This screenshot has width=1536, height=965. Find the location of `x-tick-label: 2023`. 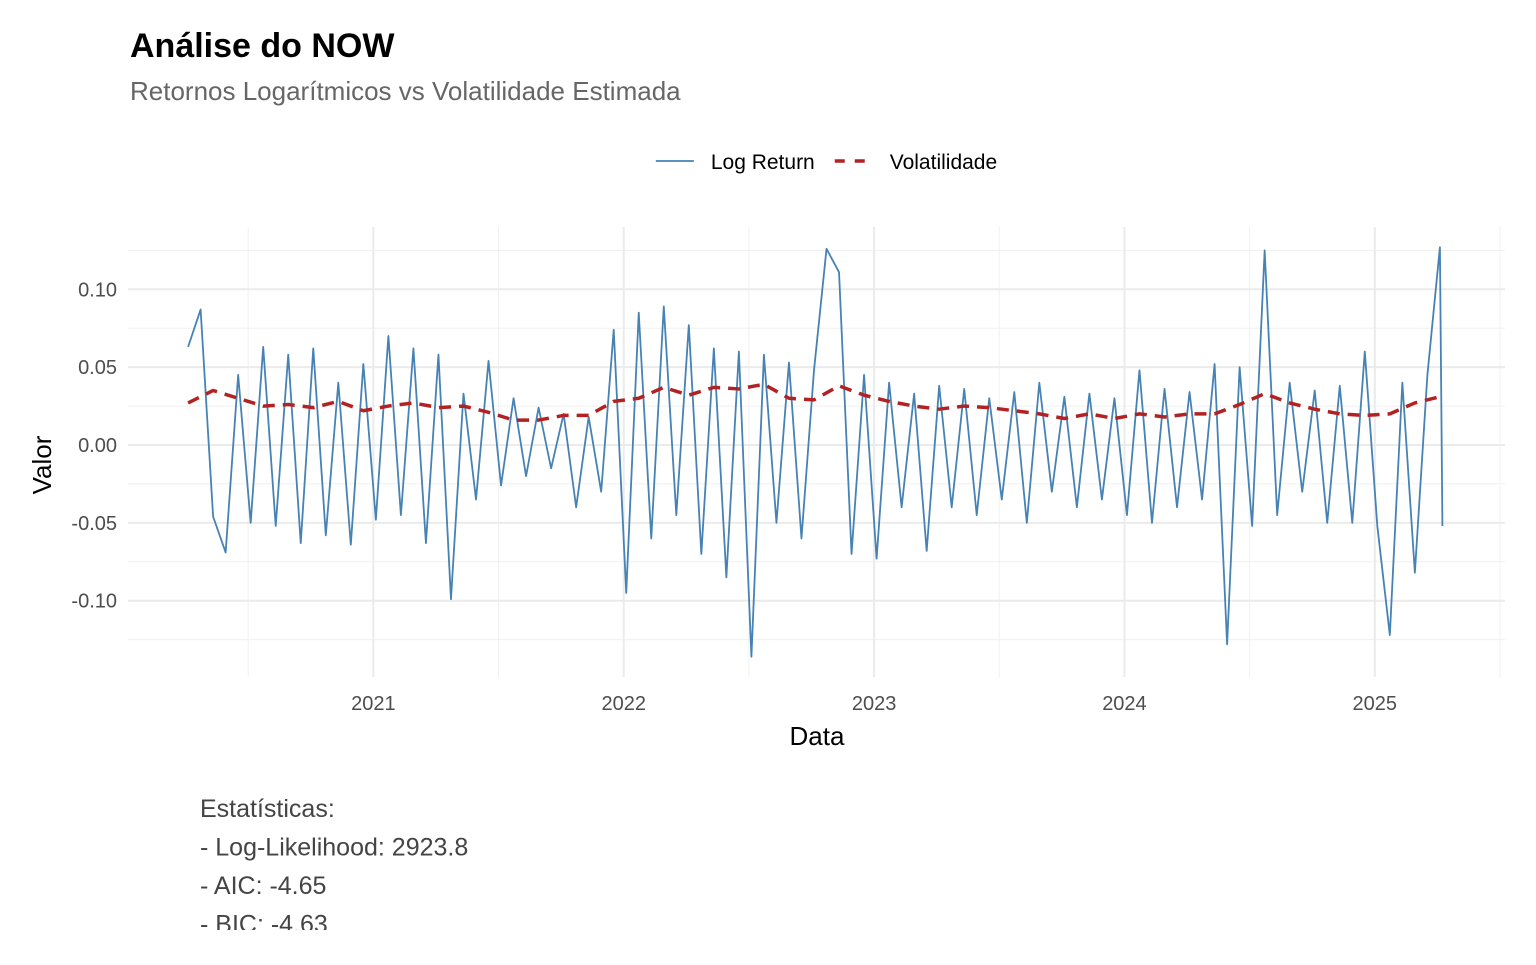

x-tick-label: 2023 is located at coordinates (874, 704).